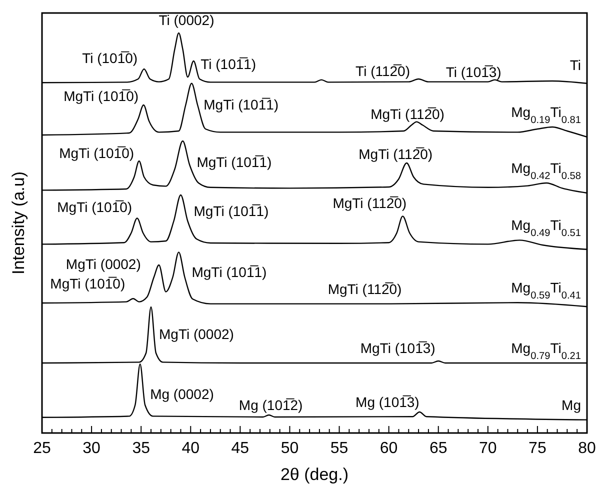 The height and width of the screenshot is (488, 599). What do you see at coordinates (389, 448) in the screenshot?
I see `x-tick-label: 60` at bounding box center [389, 448].